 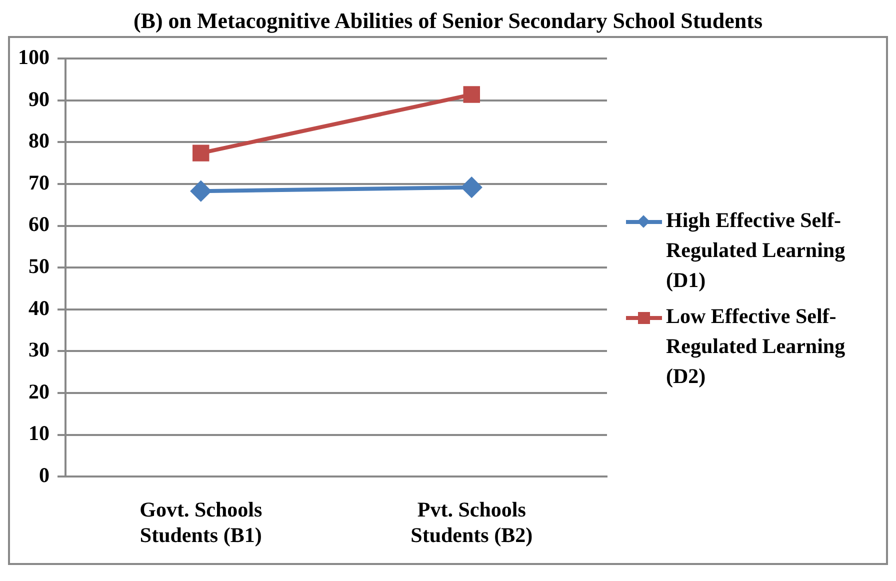 What do you see at coordinates (39, 433) in the screenshot?
I see `y-tick-label: 10` at bounding box center [39, 433].